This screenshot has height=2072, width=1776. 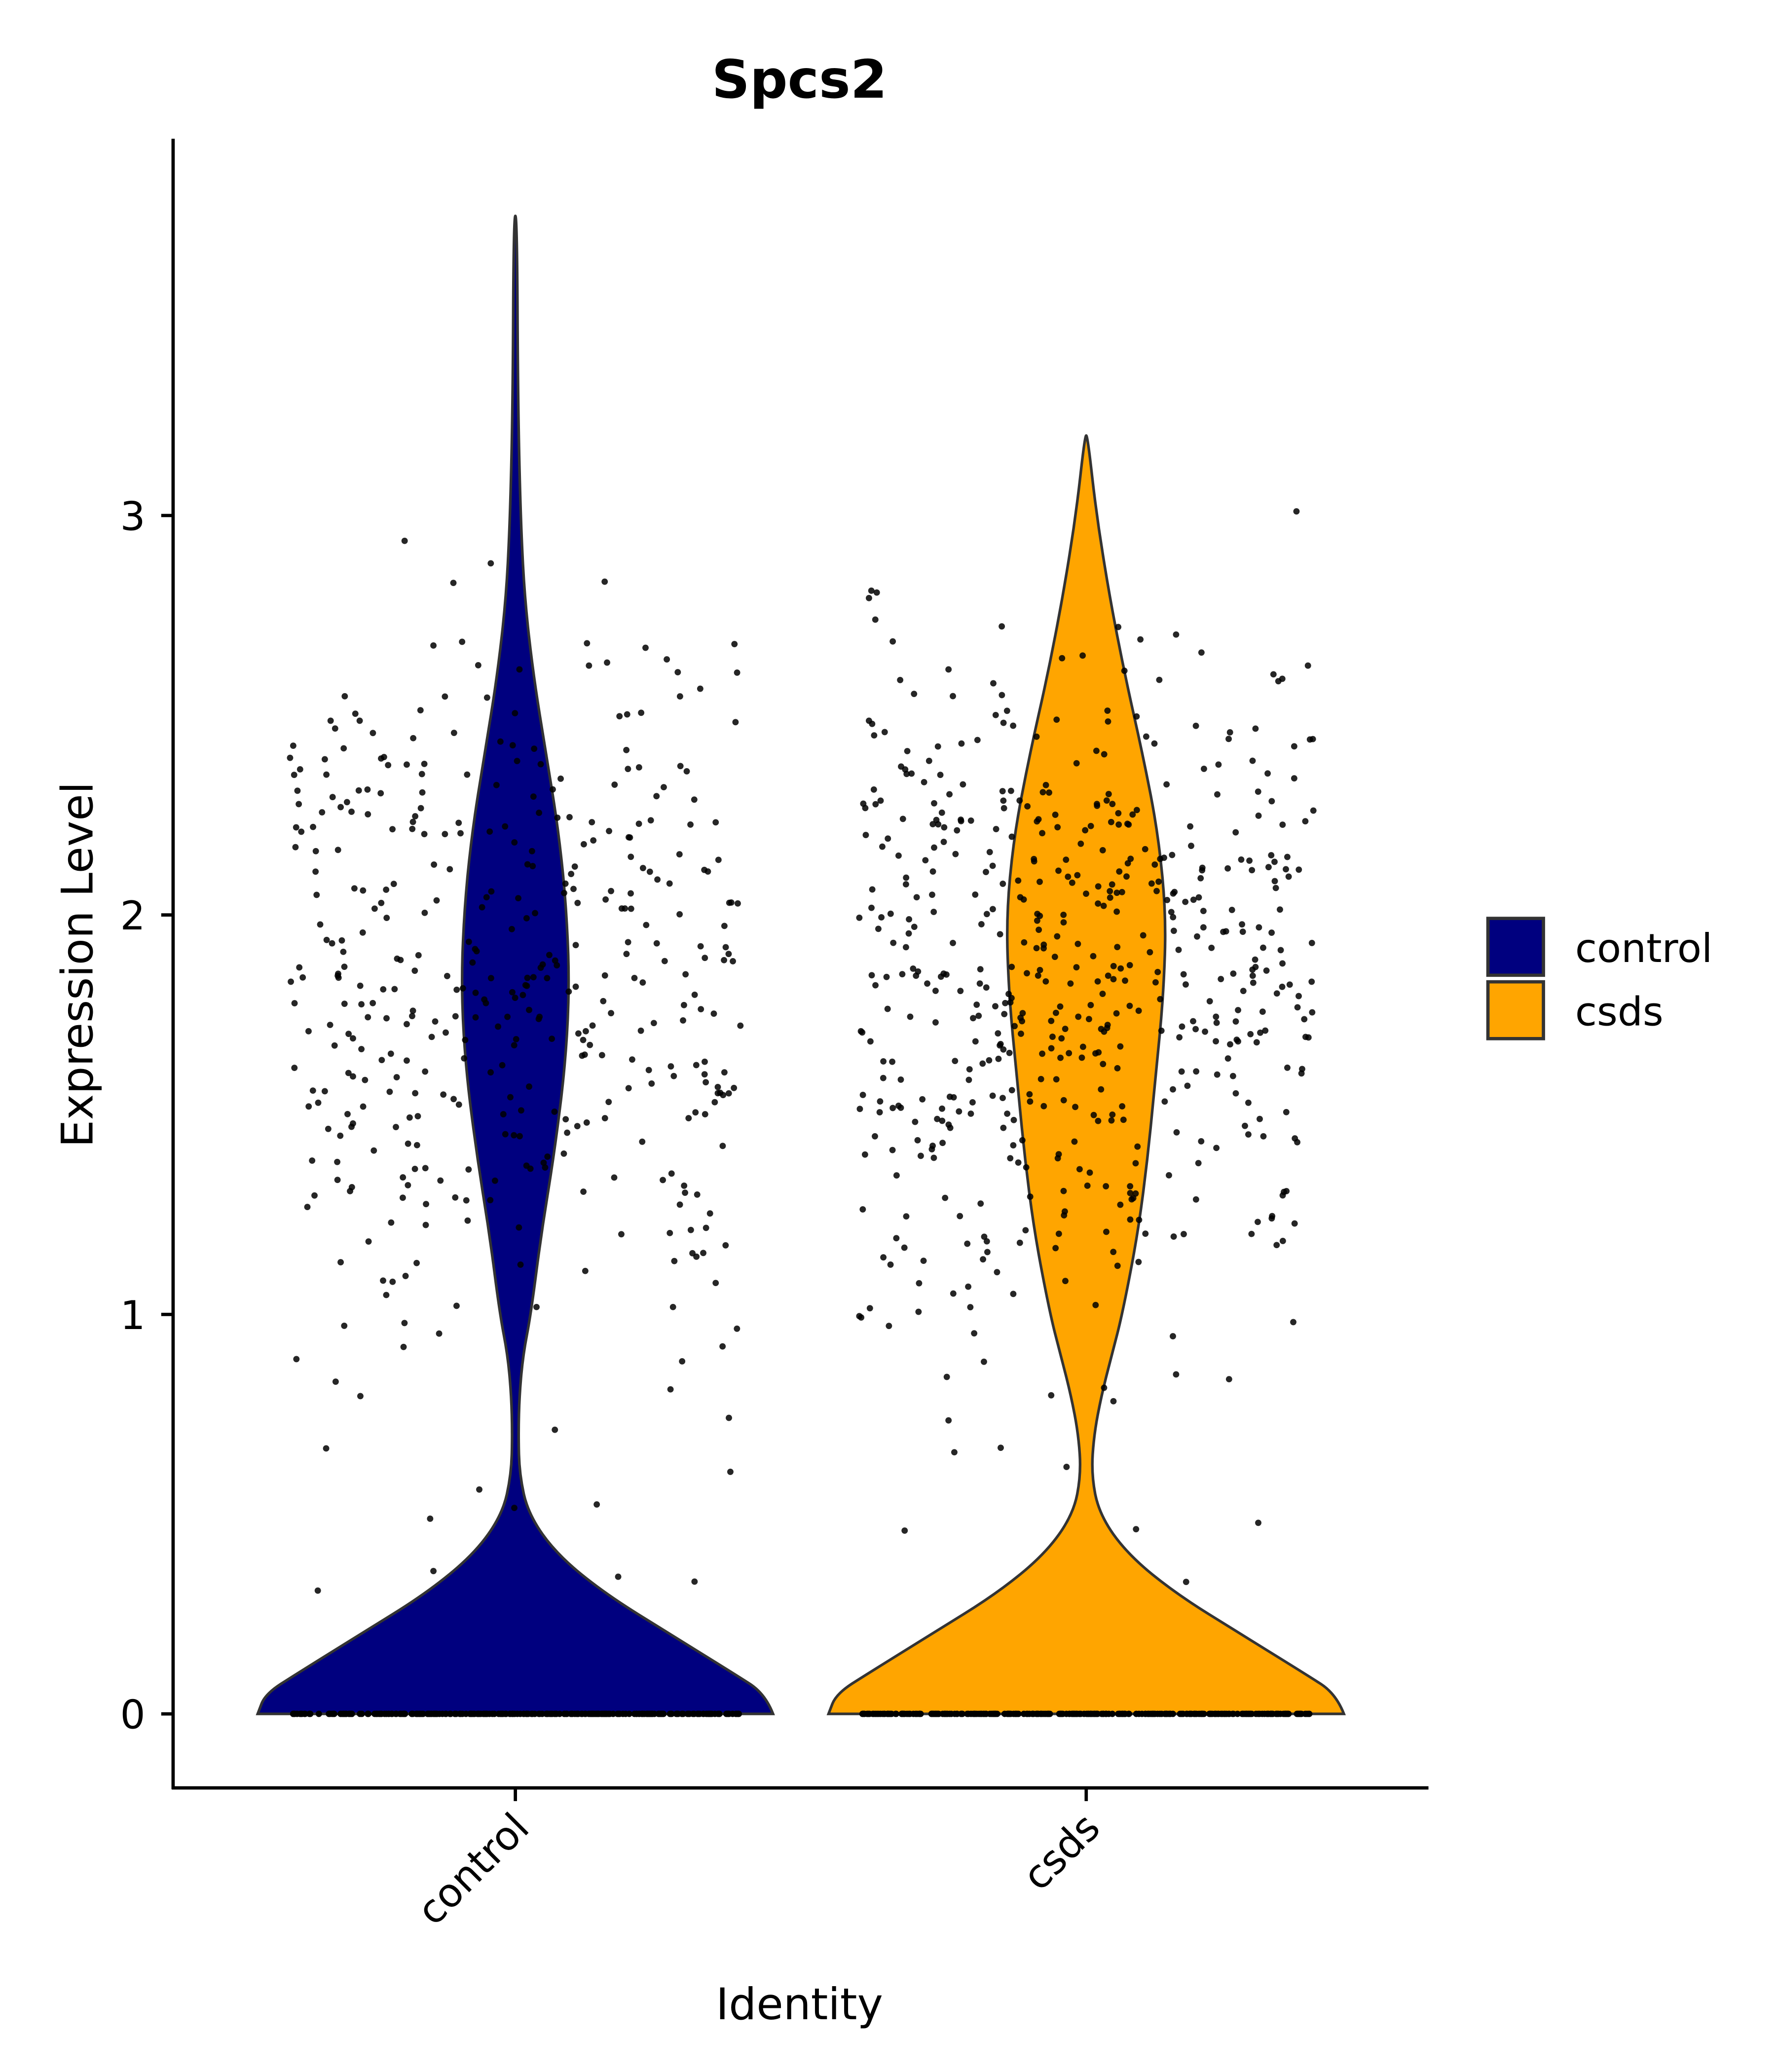 I want to click on x-tick-label: control, so click(x=473, y=1869).